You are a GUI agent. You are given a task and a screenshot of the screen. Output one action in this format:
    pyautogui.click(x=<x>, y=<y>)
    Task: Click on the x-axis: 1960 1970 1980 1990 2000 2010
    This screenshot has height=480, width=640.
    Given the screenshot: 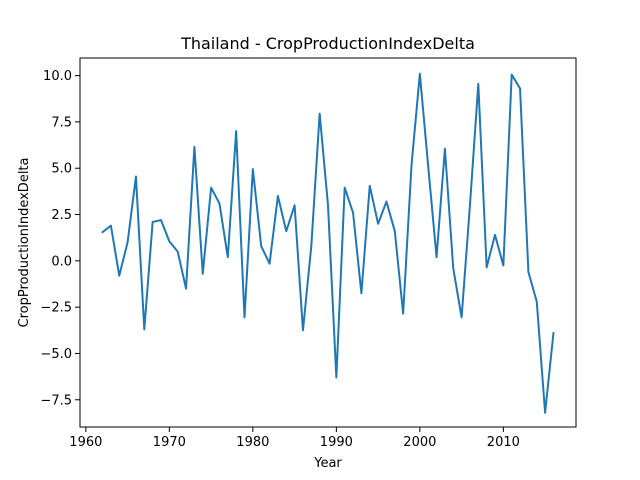 What is the action you would take?
    pyautogui.click(x=294, y=438)
    